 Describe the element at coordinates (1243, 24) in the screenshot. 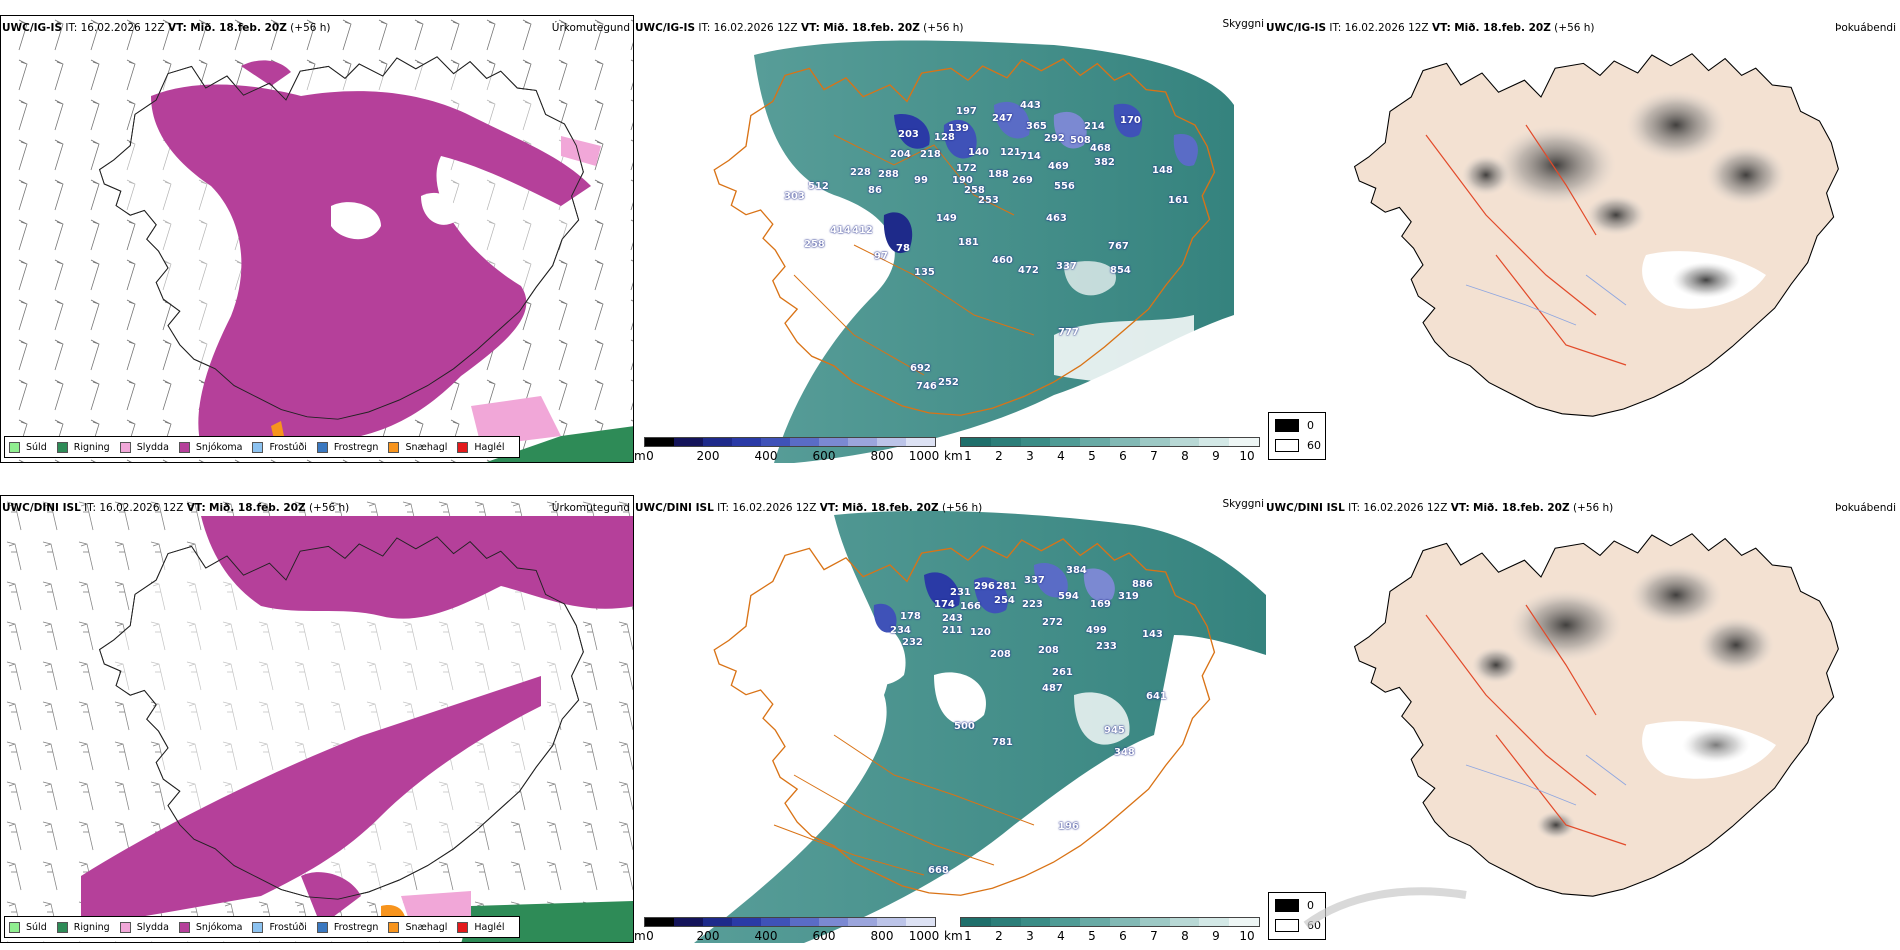

I see `param-title-visibility-top: Skyggni` at that location.